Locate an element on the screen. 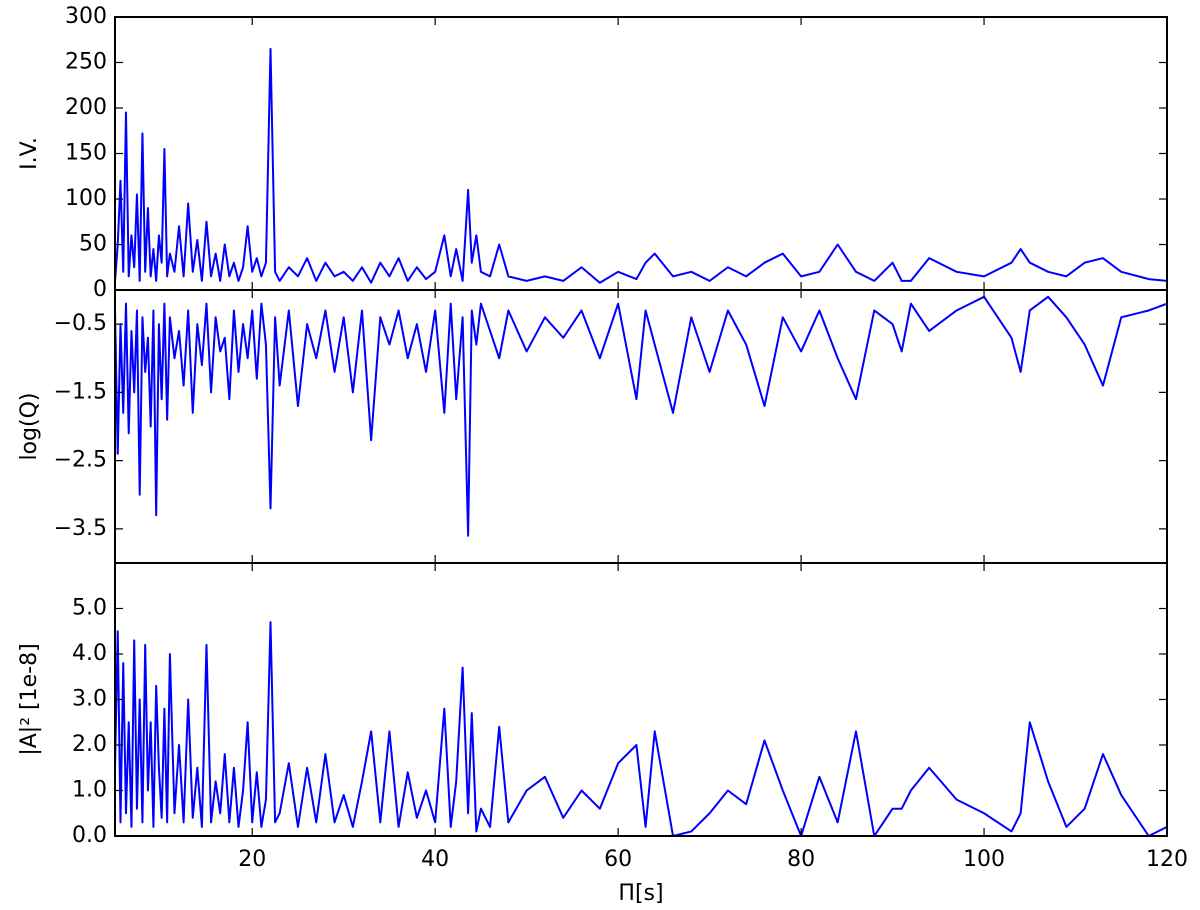 The image size is (1200, 910). y-tick-label: 150 is located at coordinates (86, 153).